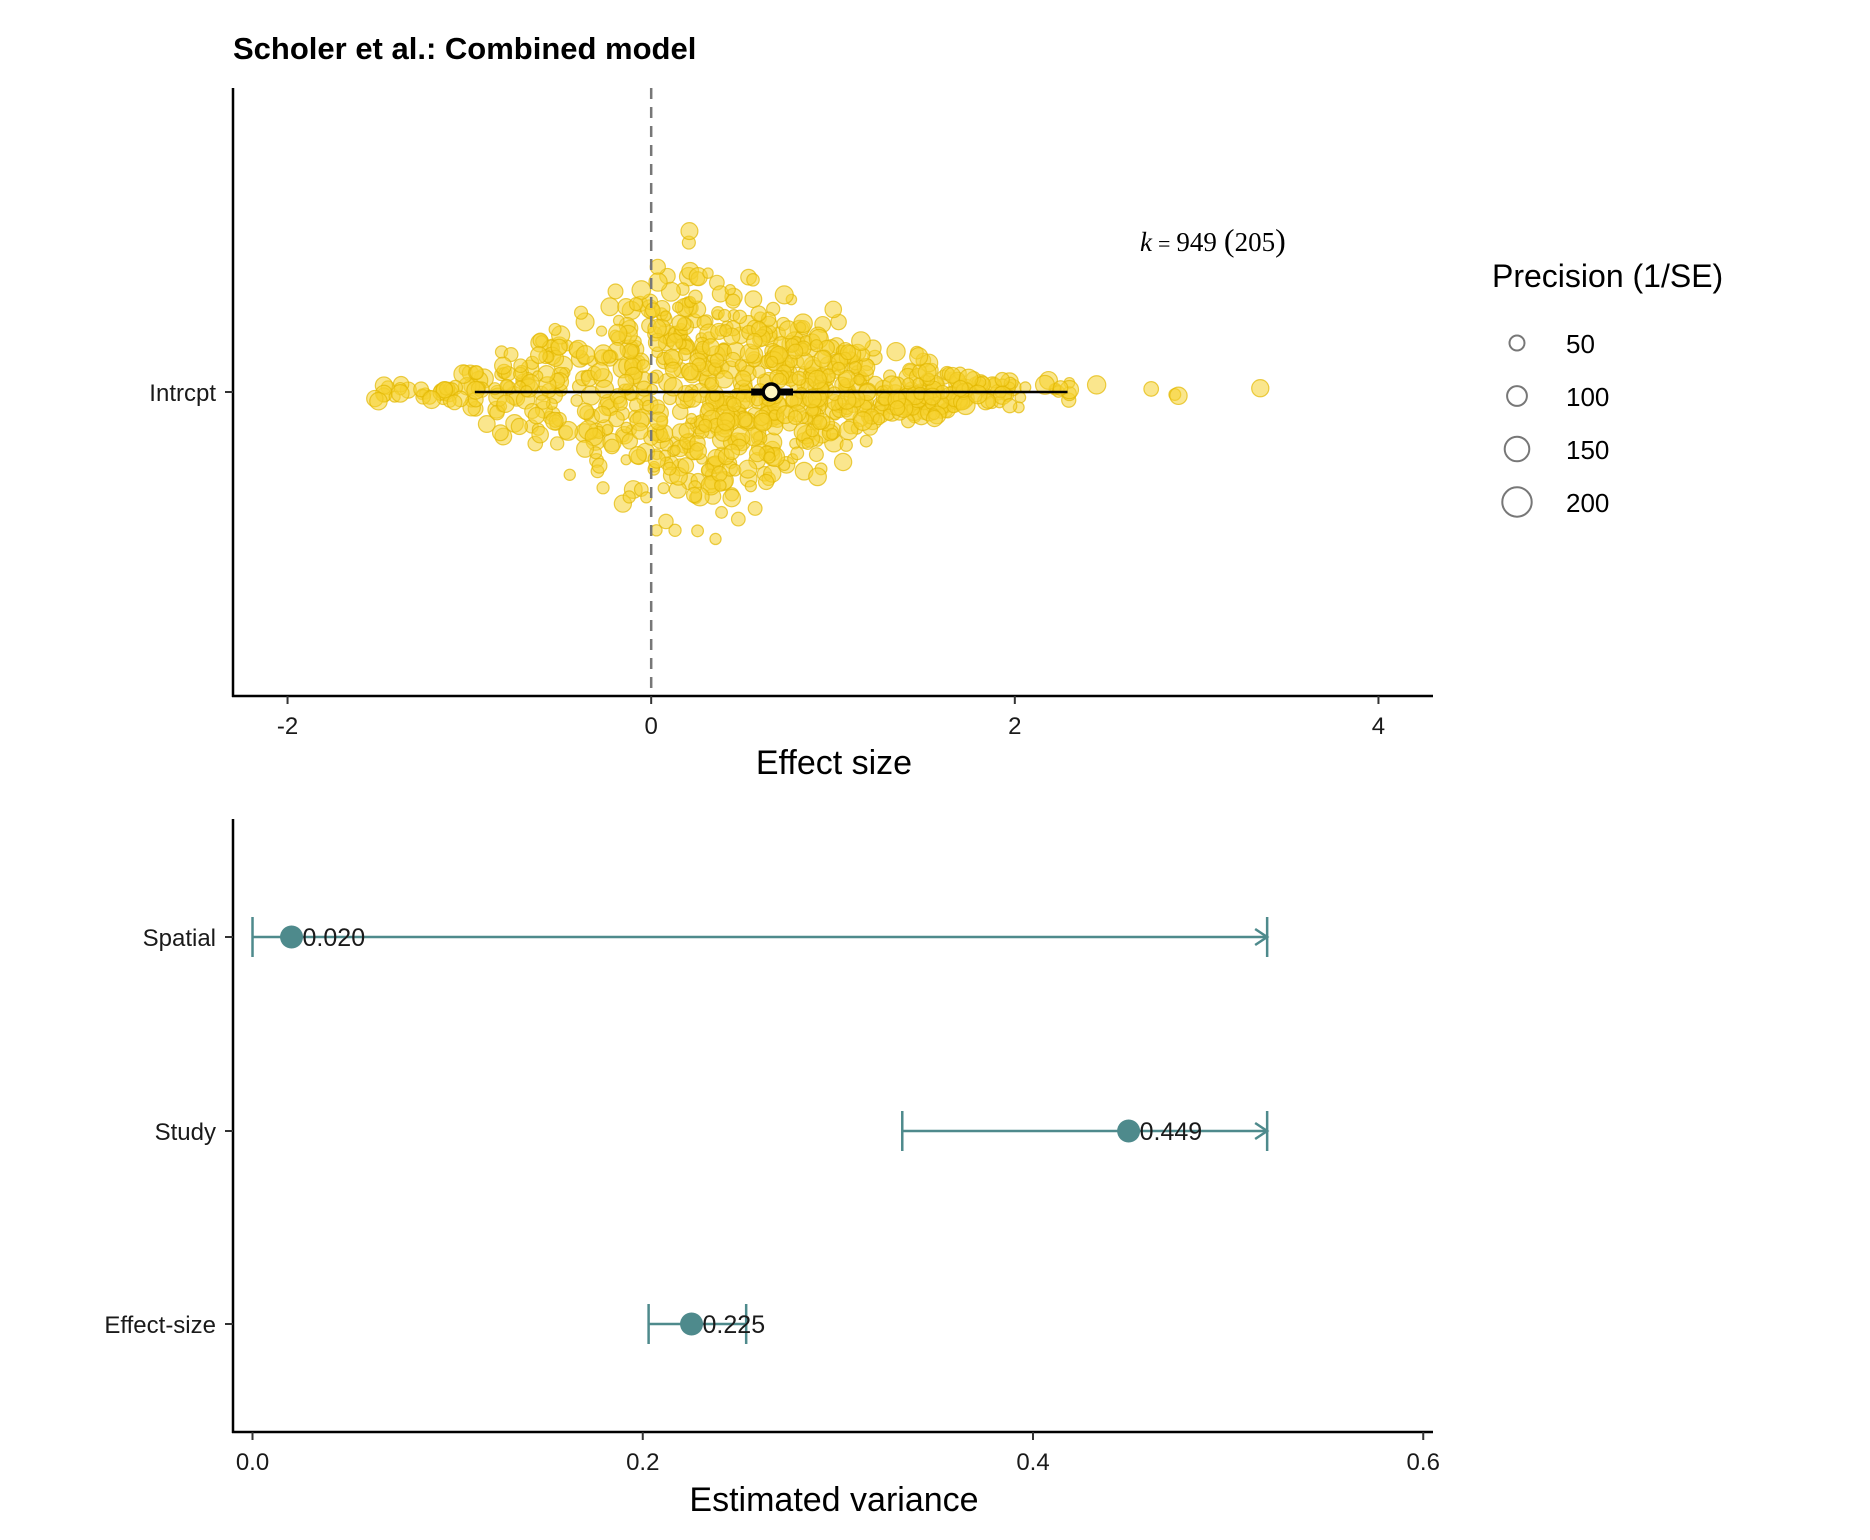 The image size is (1870, 1540). Describe the element at coordinates (651, 726) in the screenshot. I see `x-tick-label-top: 0` at that location.